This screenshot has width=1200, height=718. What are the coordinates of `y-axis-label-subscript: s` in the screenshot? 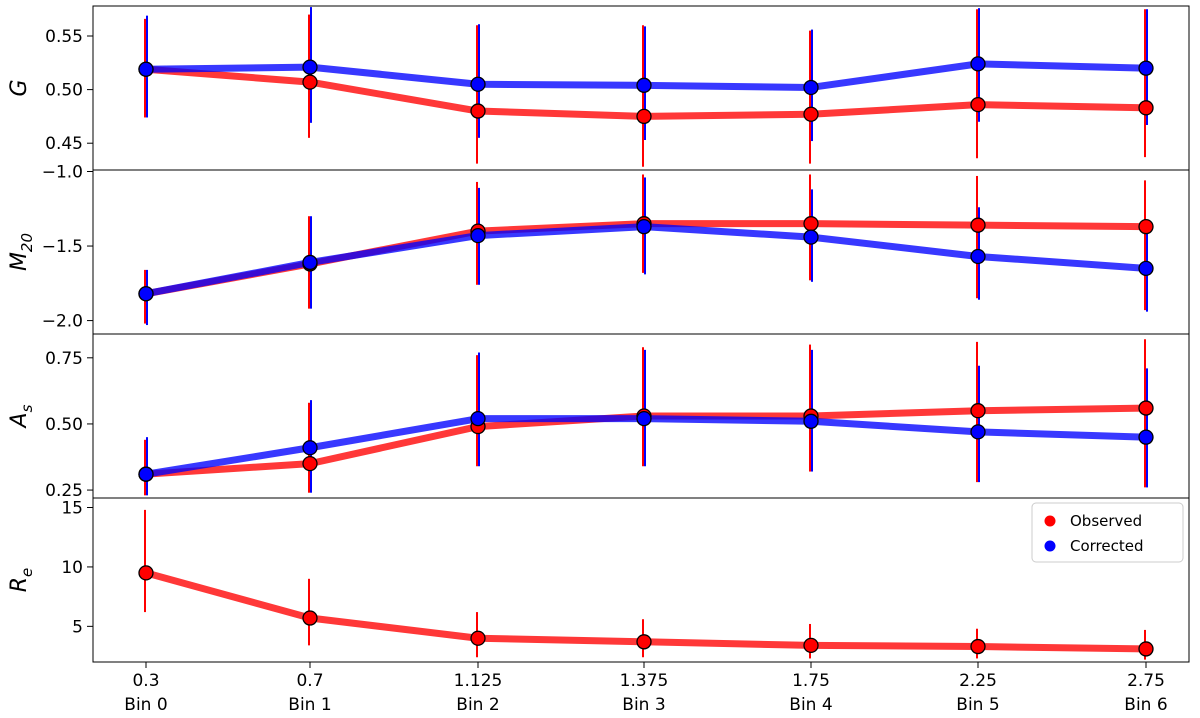 It's located at (27, 408).